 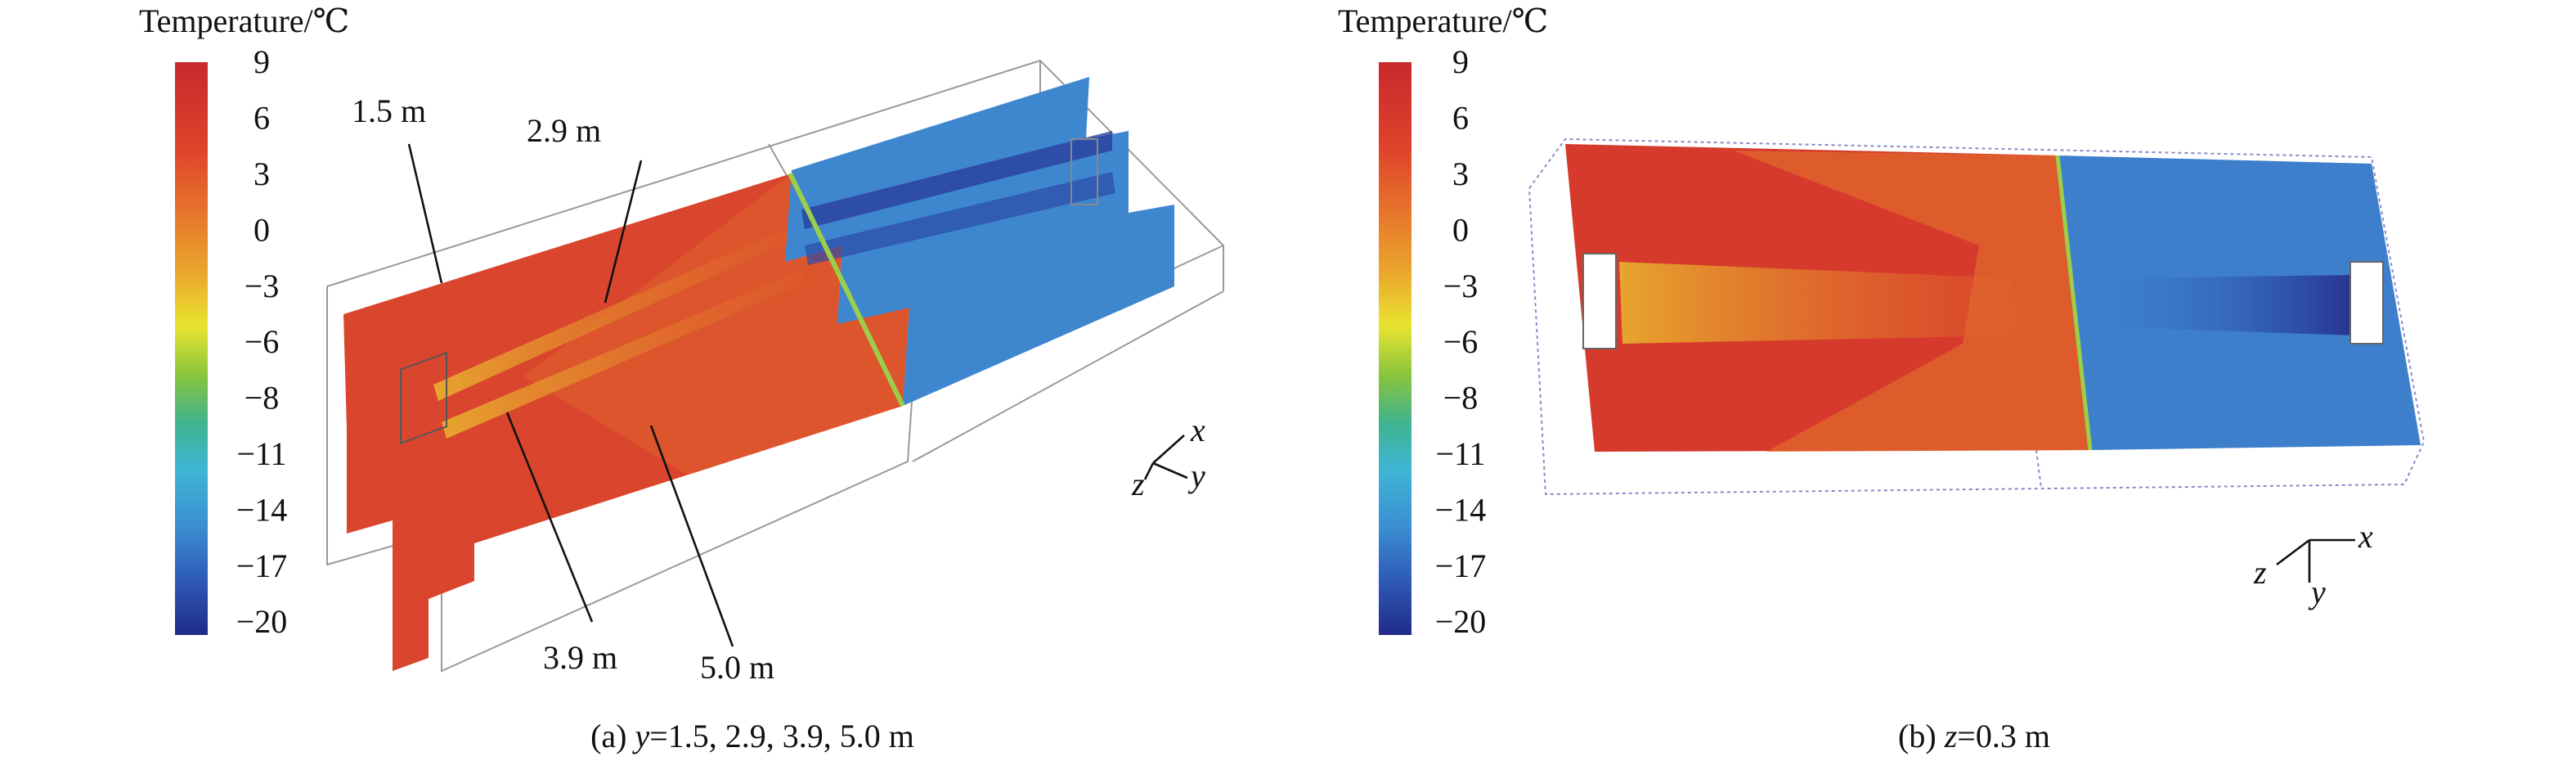 What do you see at coordinates (389, 110) in the screenshot?
I see `annotation: 1.5 m` at bounding box center [389, 110].